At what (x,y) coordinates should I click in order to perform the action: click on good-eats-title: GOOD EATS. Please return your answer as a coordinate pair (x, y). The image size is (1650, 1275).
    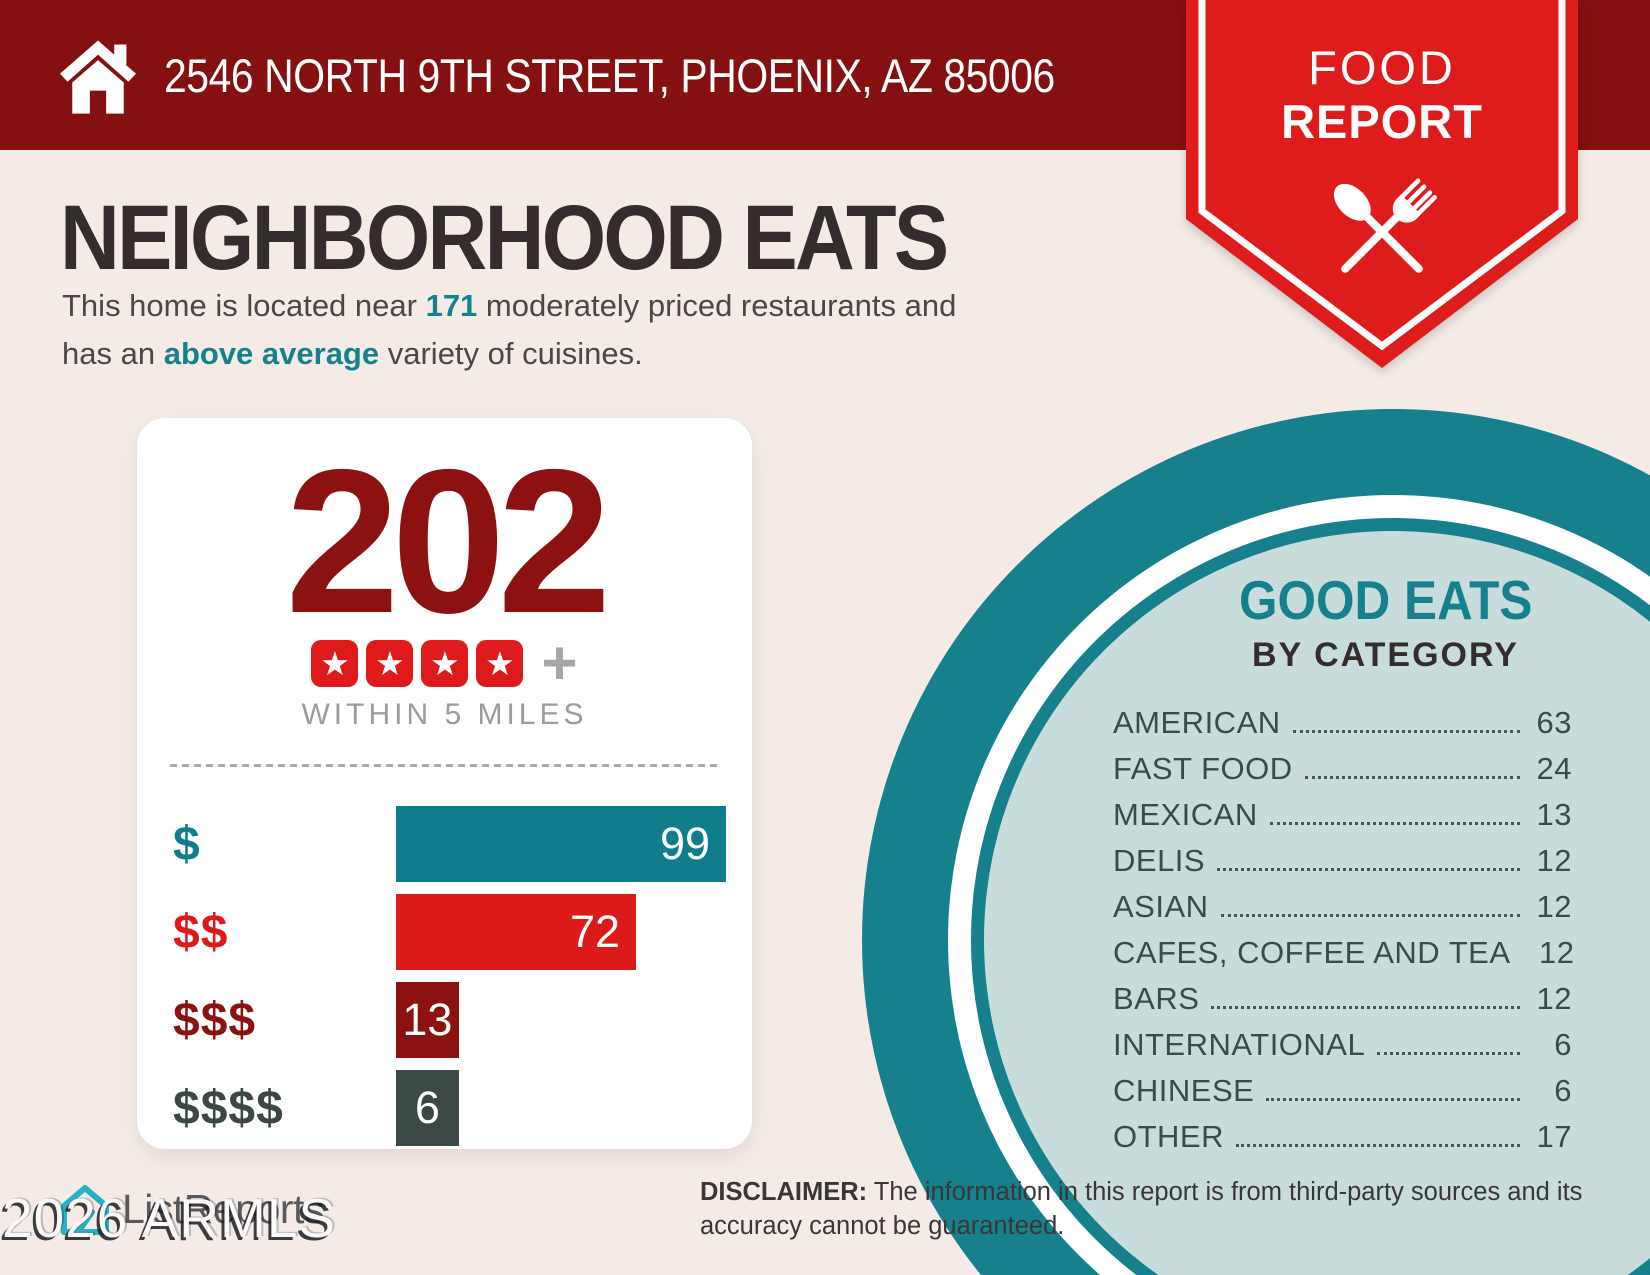
    Looking at the image, I should click on (1386, 600).